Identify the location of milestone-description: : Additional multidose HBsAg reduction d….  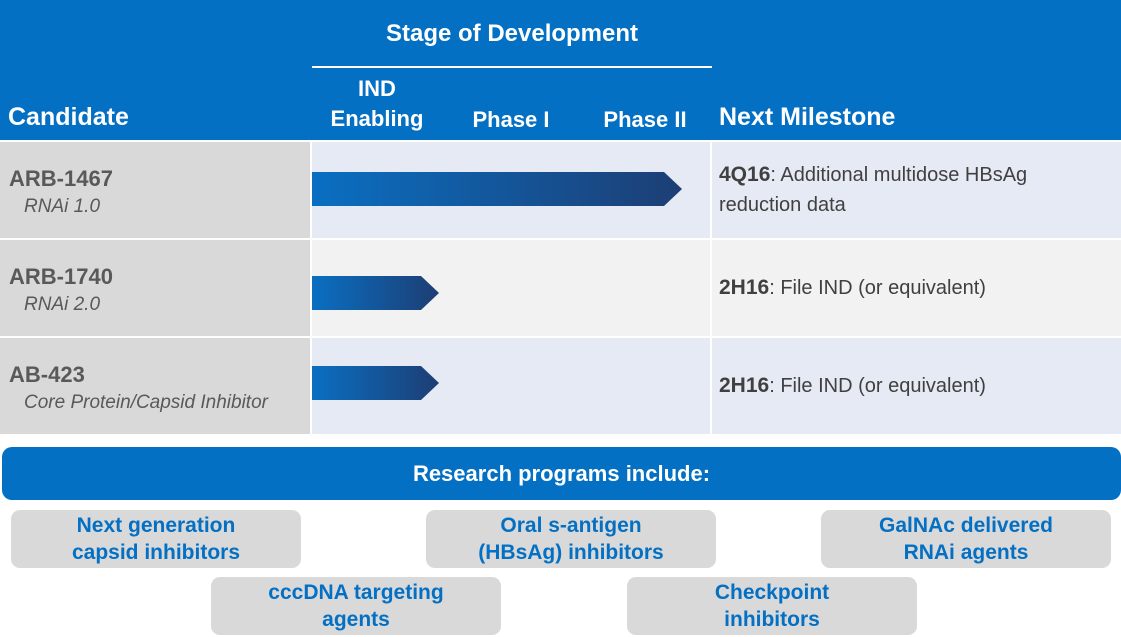
(873, 190).